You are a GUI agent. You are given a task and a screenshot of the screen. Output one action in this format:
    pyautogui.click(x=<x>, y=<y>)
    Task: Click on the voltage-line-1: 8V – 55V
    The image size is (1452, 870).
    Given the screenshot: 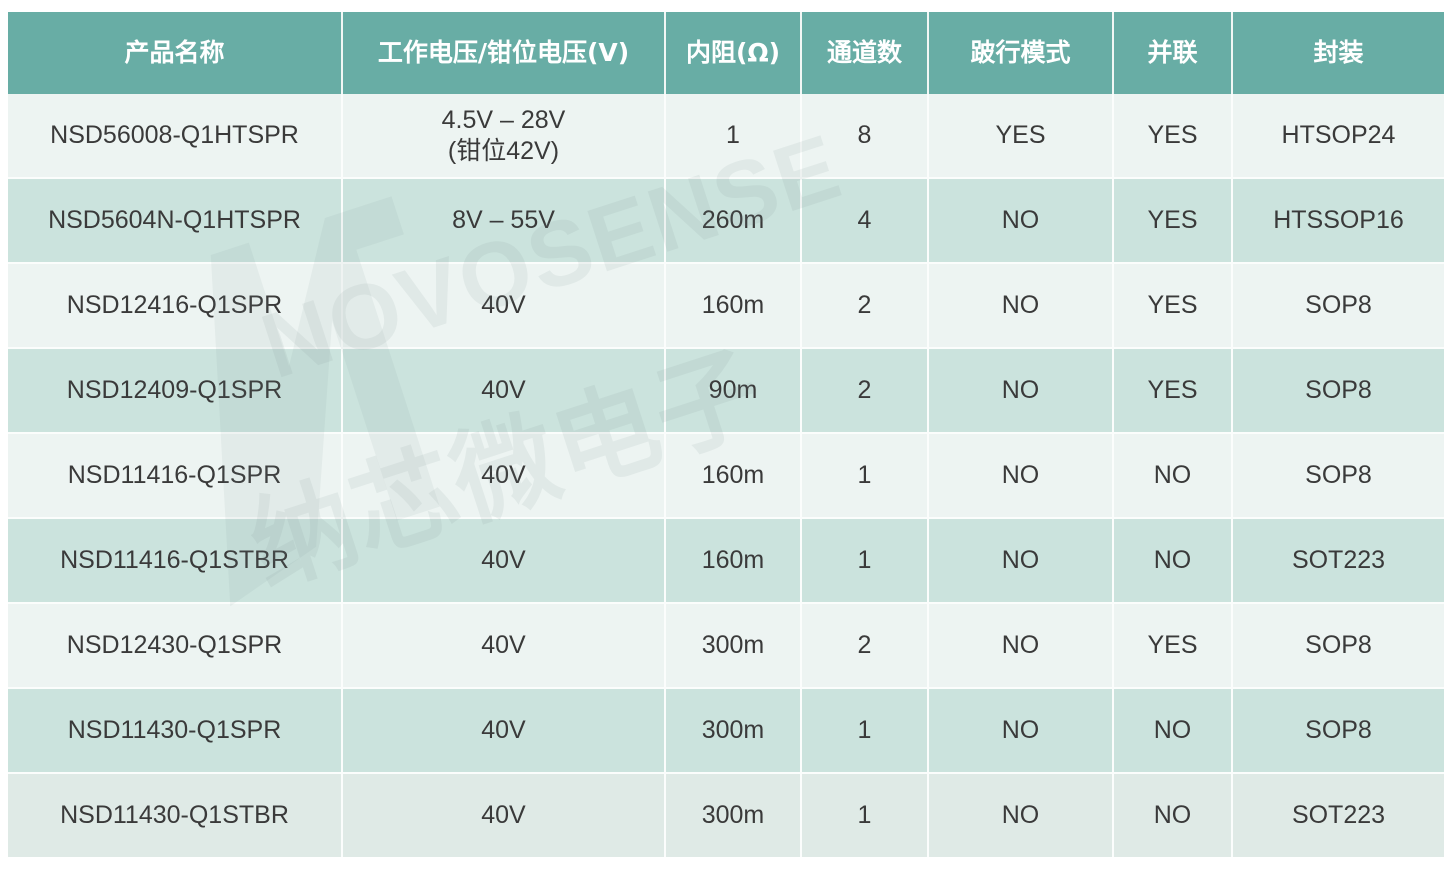 What is the action you would take?
    pyautogui.click(x=503, y=220)
    